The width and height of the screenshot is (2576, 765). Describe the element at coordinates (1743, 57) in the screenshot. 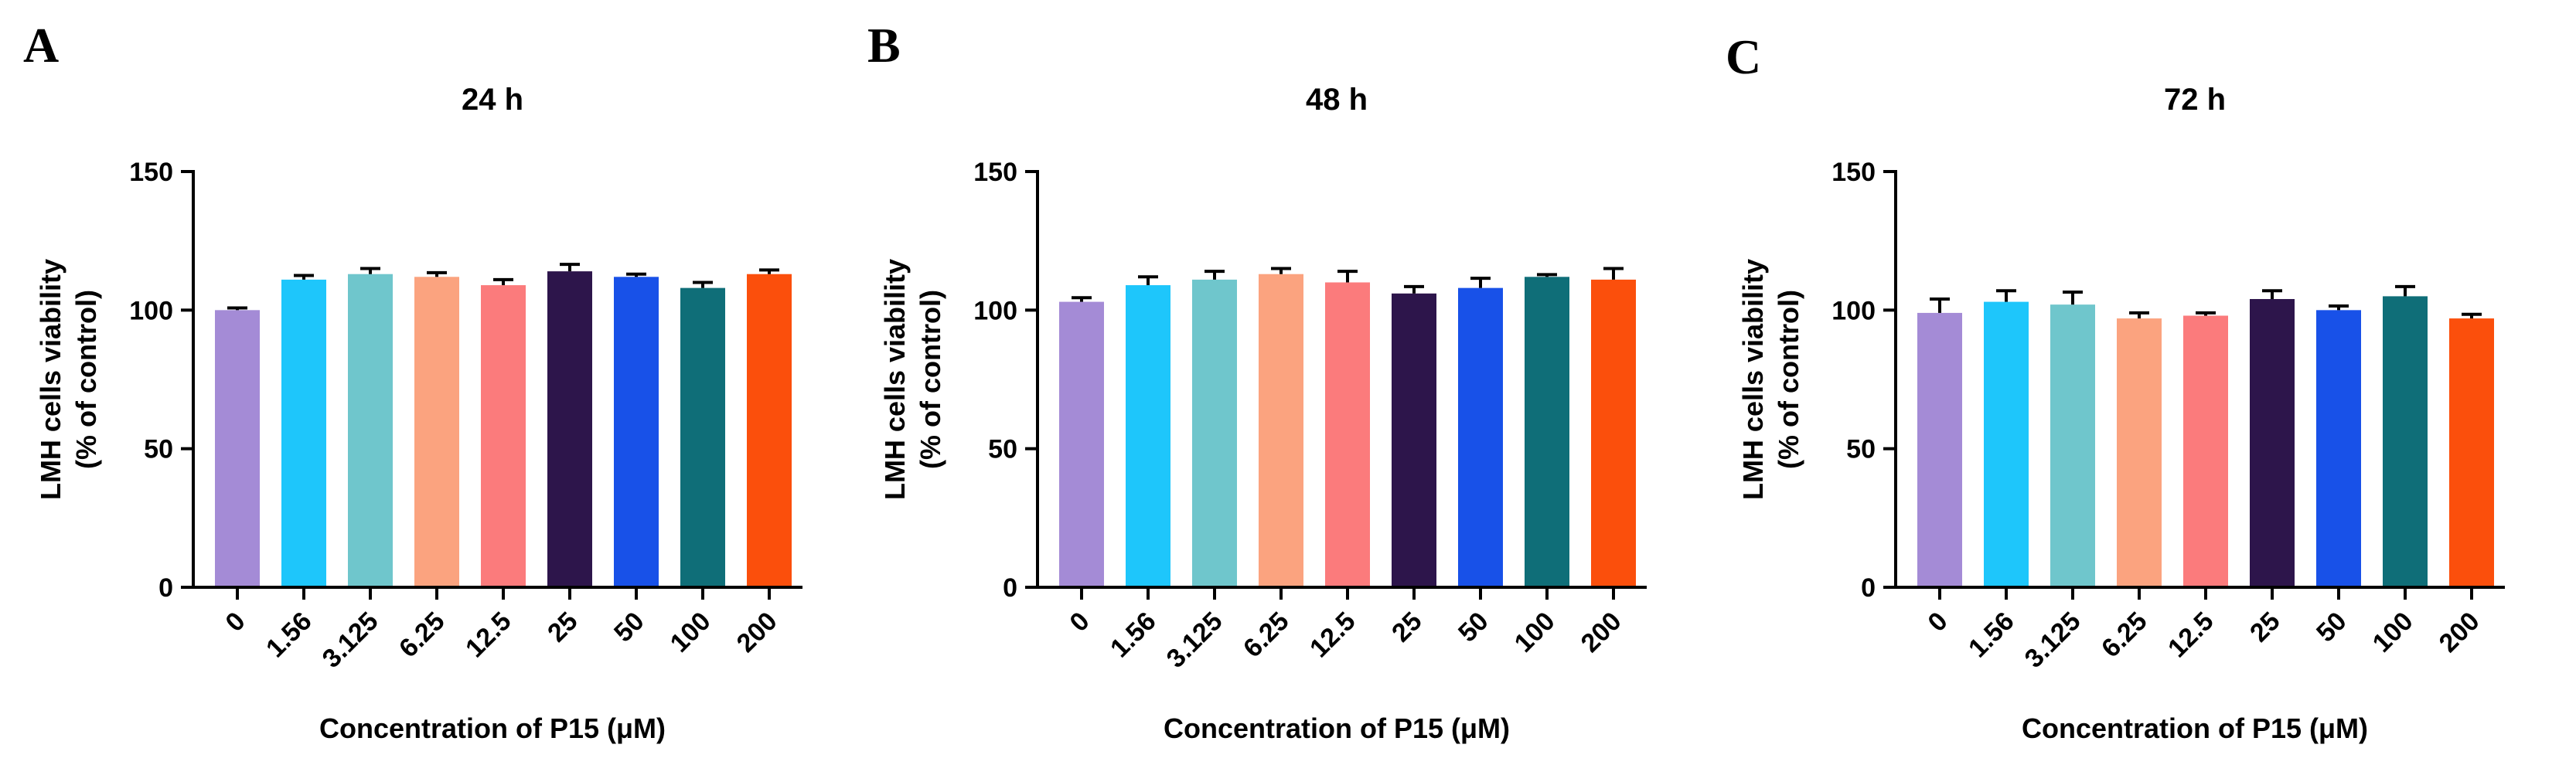

I see `panel-letter-c: C` at that location.